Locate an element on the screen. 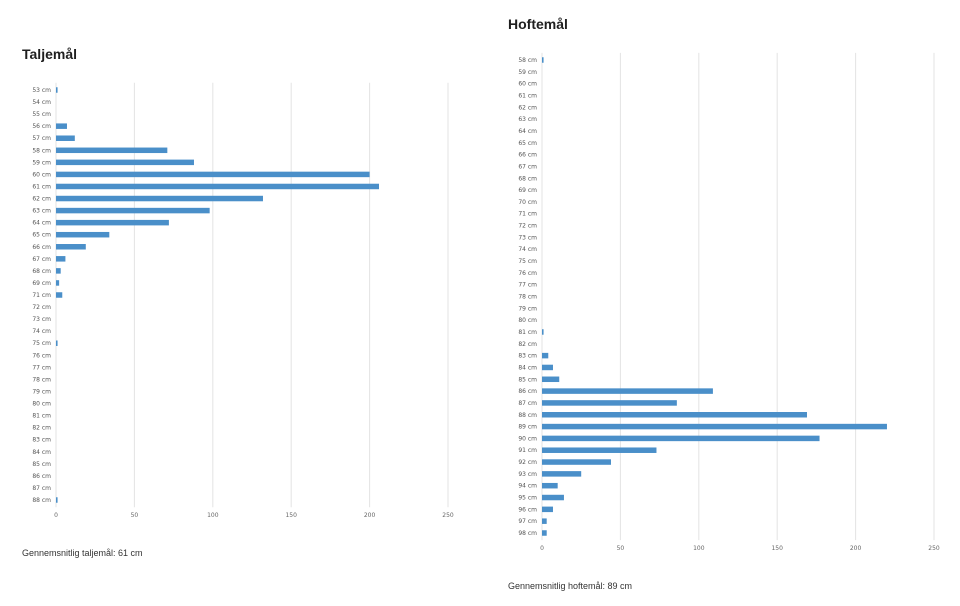  hip-category-label: 60 cm is located at coordinates (527, 84).